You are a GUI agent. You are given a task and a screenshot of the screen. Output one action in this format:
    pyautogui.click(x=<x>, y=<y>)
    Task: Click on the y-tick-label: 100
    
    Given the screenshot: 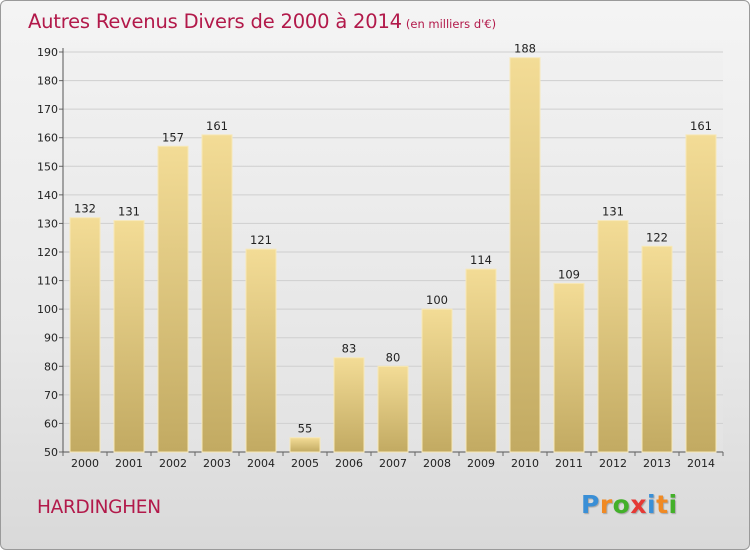 What is the action you would take?
    pyautogui.click(x=47, y=309)
    